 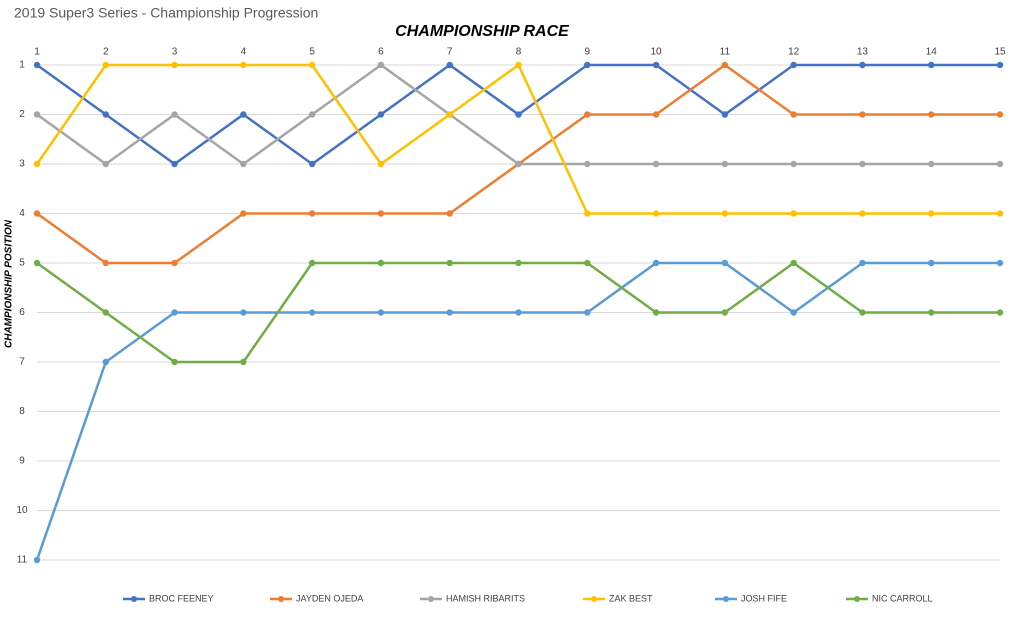 What do you see at coordinates (657, 52) in the screenshot?
I see `x-tick-label: 10` at bounding box center [657, 52].